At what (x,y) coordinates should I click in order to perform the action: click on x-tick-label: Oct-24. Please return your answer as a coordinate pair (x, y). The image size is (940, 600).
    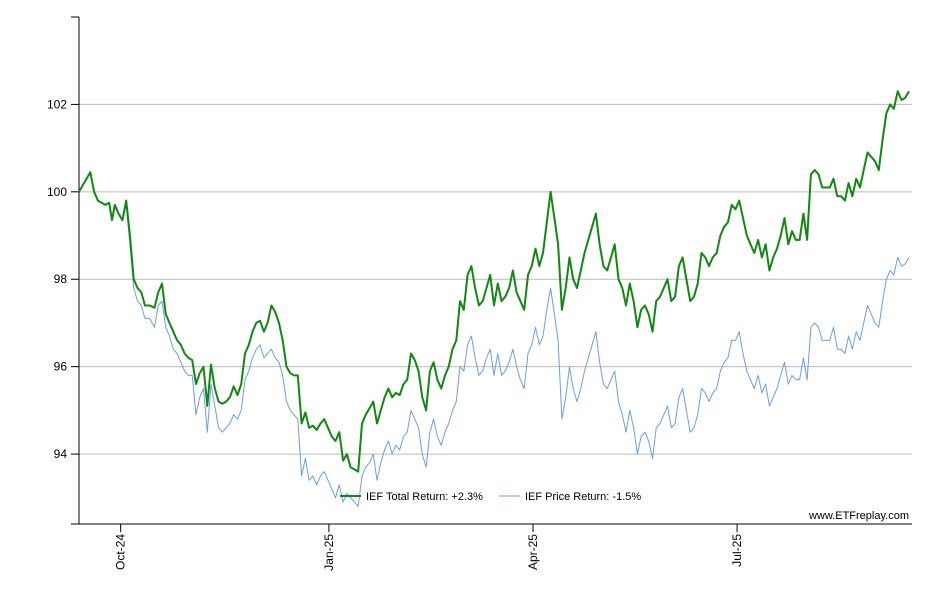
    Looking at the image, I should click on (121, 552).